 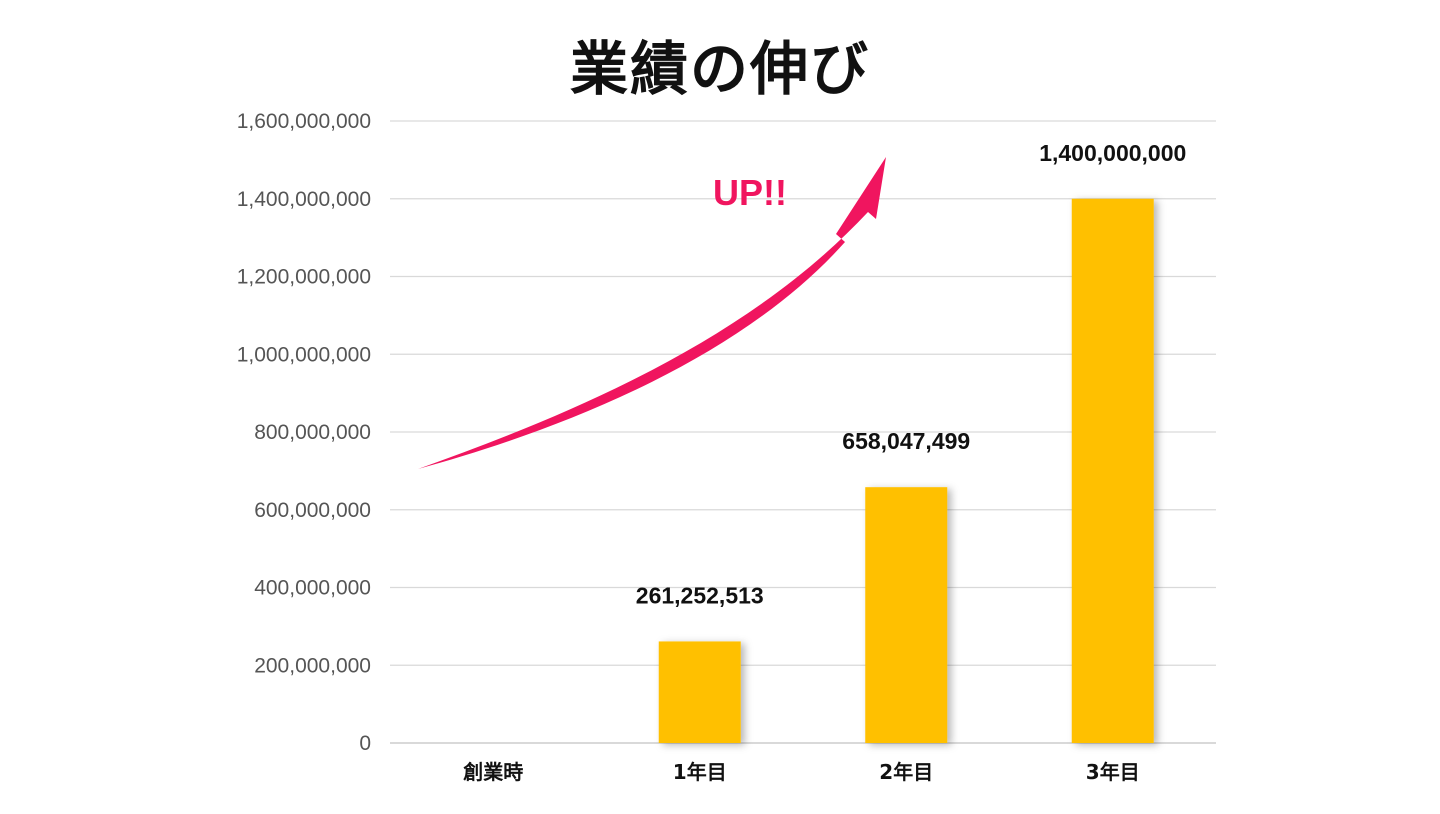 I want to click on x-axis-ticks: 創業時 1年目 2年目 3年目, so click(x=800, y=772).